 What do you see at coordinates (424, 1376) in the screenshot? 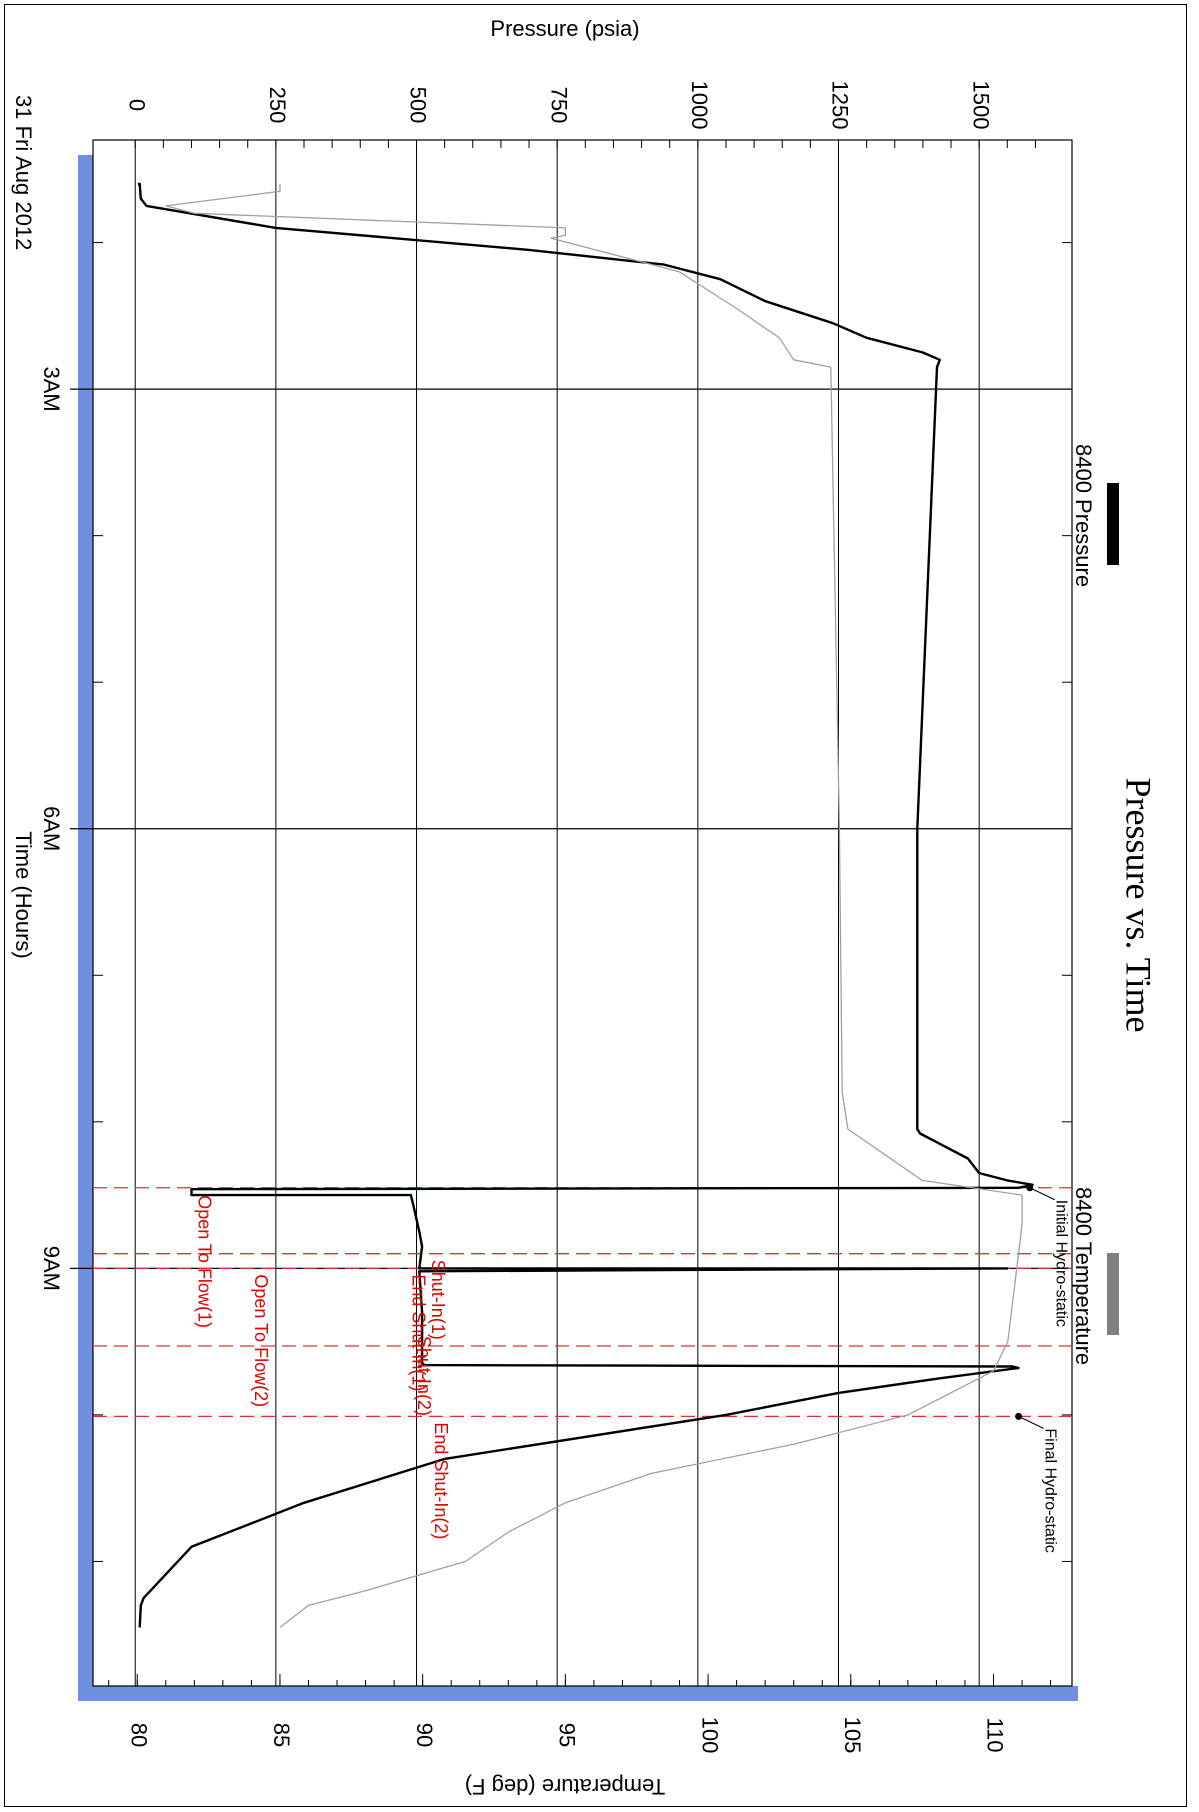
I see `event-label: Shut-In(2)` at bounding box center [424, 1376].